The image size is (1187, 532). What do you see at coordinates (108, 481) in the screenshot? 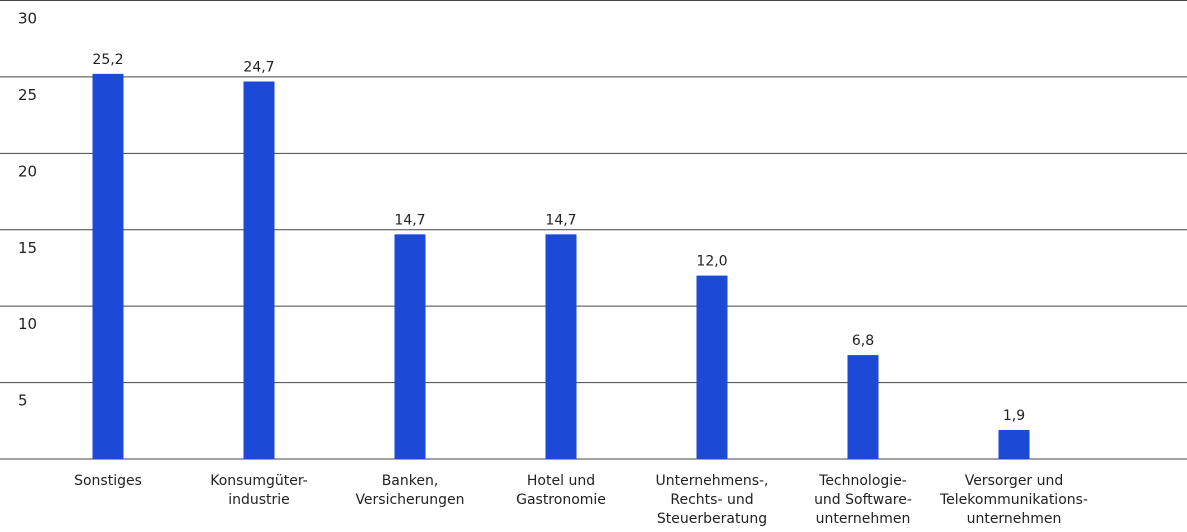
I see `x-tick-label: Sonstiges` at bounding box center [108, 481].